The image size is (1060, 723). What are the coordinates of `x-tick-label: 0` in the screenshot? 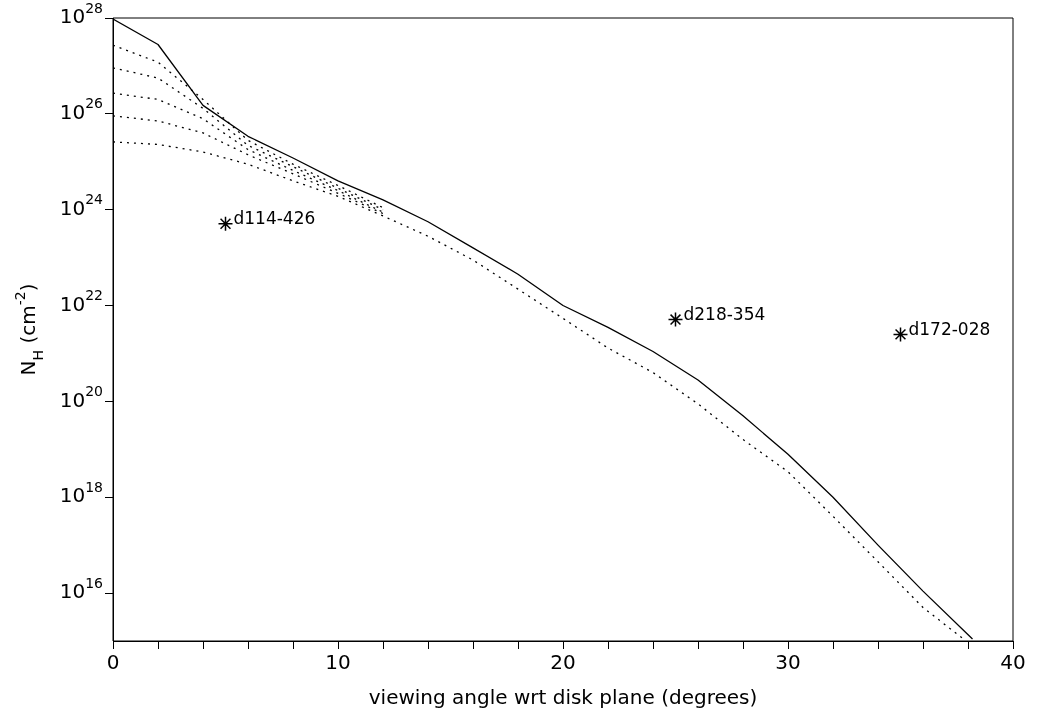 It's located at (113, 662).